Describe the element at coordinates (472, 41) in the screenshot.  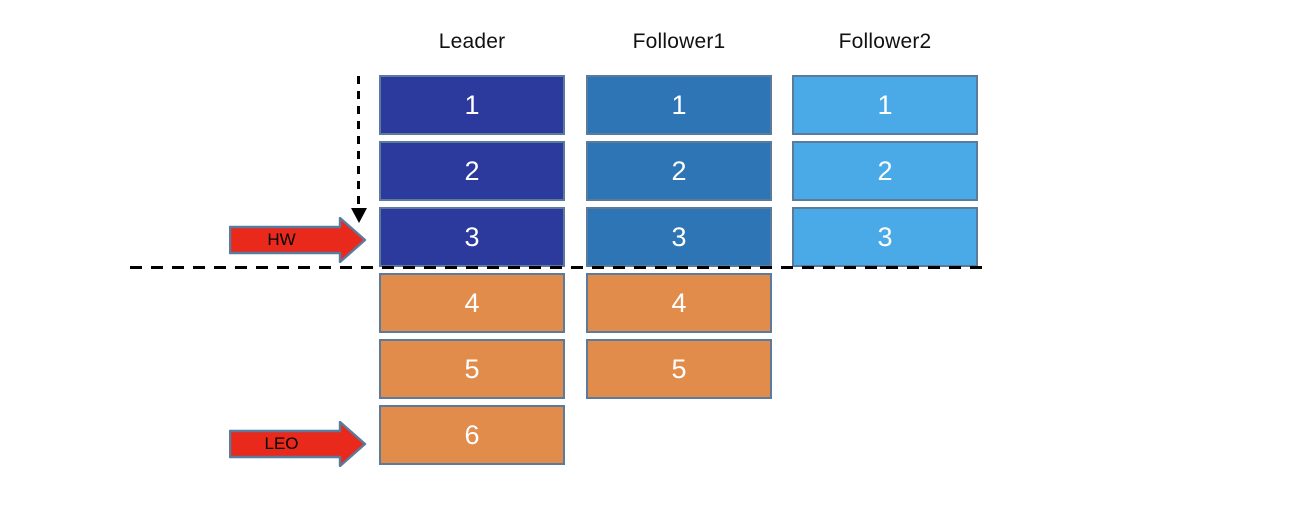
I see `leader-column-header: Leader` at that location.